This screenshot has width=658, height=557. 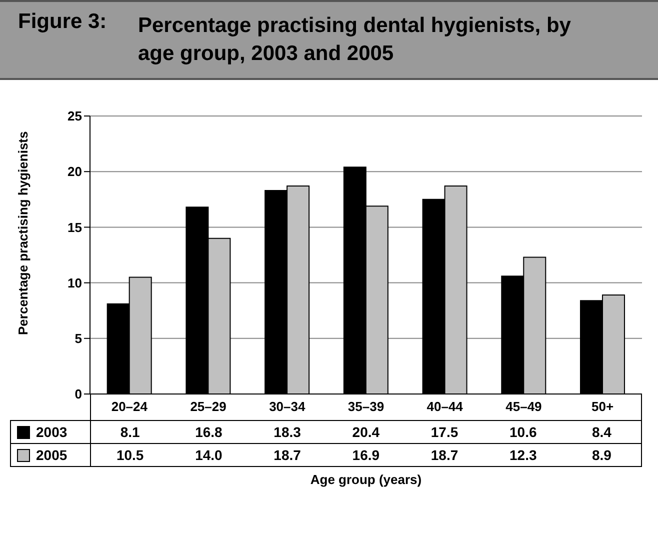 I want to click on data-label: 16.8, so click(x=209, y=432).